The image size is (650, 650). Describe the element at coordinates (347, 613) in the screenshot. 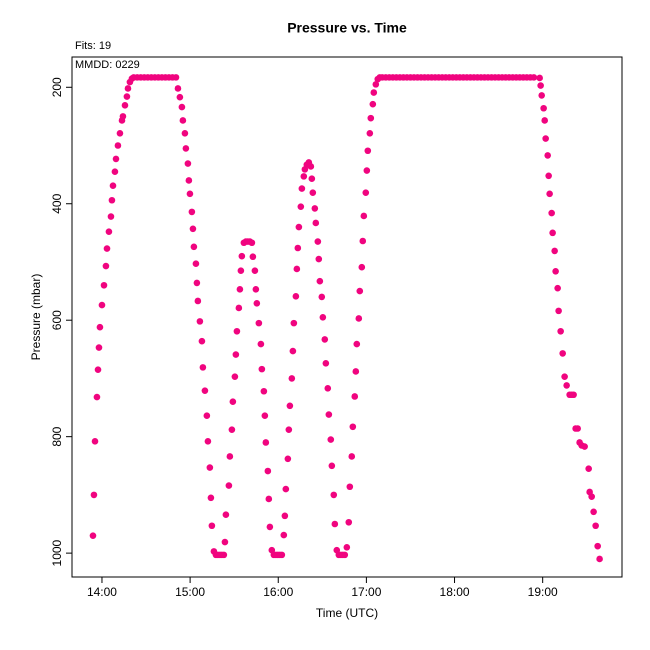

I see `x-axis-label: Time (UTC)` at that location.